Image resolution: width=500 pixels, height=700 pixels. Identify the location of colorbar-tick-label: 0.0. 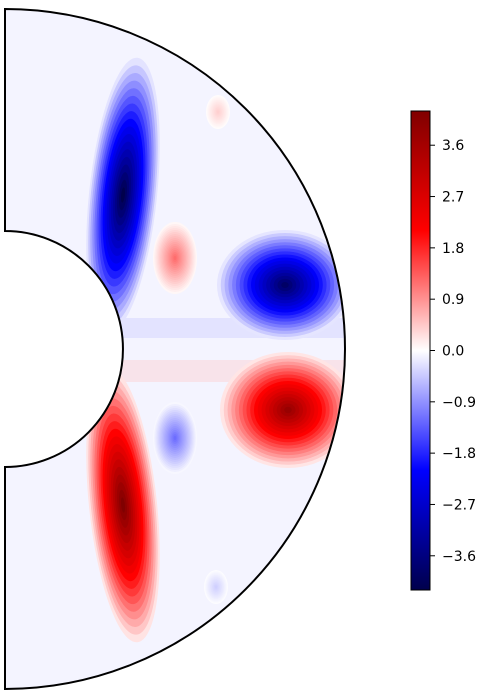
(453, 352).